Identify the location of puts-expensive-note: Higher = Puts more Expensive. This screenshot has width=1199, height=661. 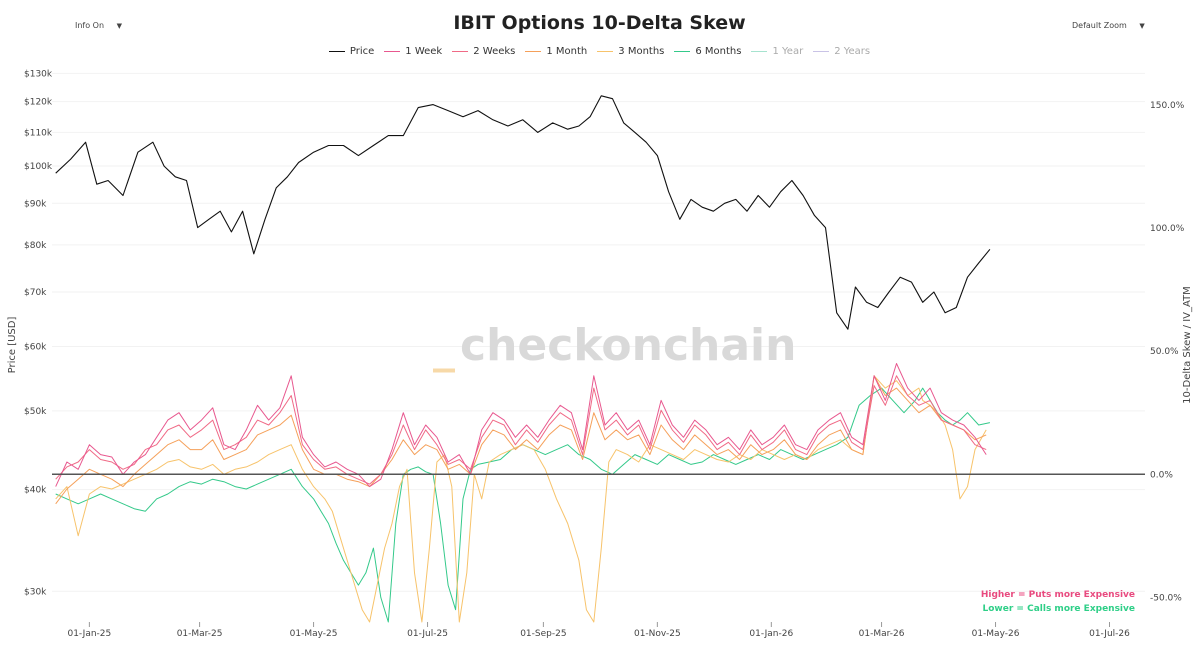
(1057, 595).